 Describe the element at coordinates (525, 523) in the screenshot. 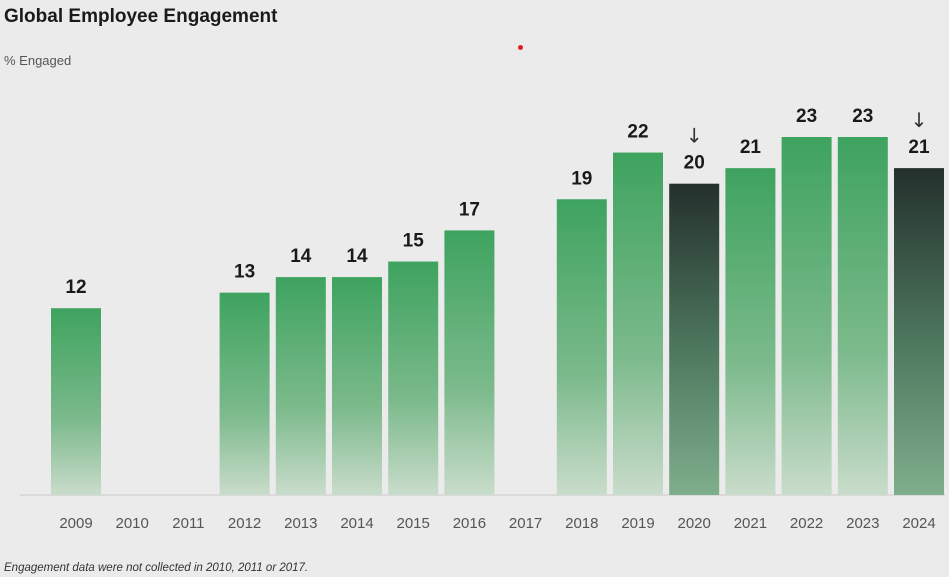

I see `x-tick-label: 2017` at that location.